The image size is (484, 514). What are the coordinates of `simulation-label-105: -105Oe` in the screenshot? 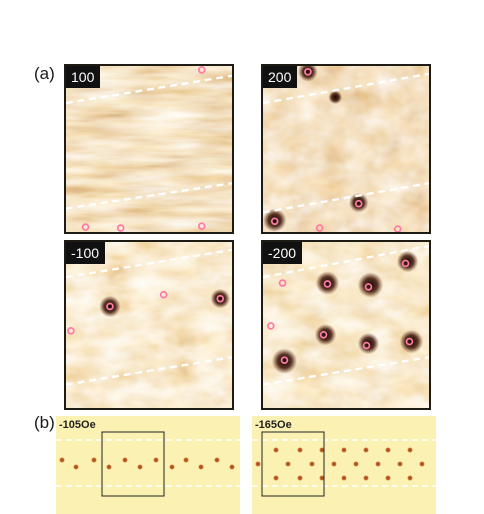 It's located at (77, 425).